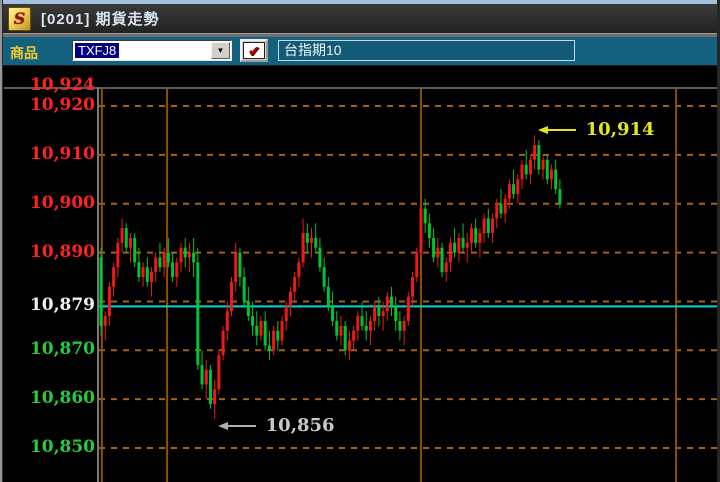 This screenshot has width=720, height=482. What do you see at coordinates (62, 305) in the screenshot?
I see `y-axis-label: 10,879` at bounding box center [62, 305].